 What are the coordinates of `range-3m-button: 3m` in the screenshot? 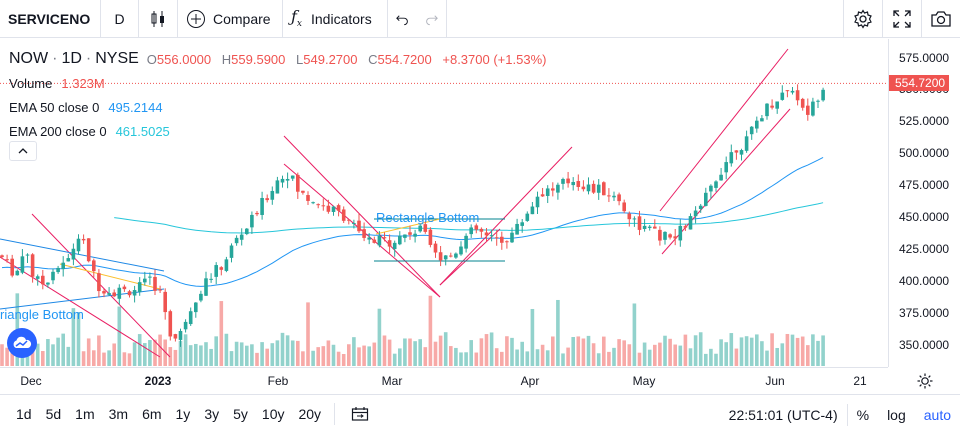 It's located at (118, 414).